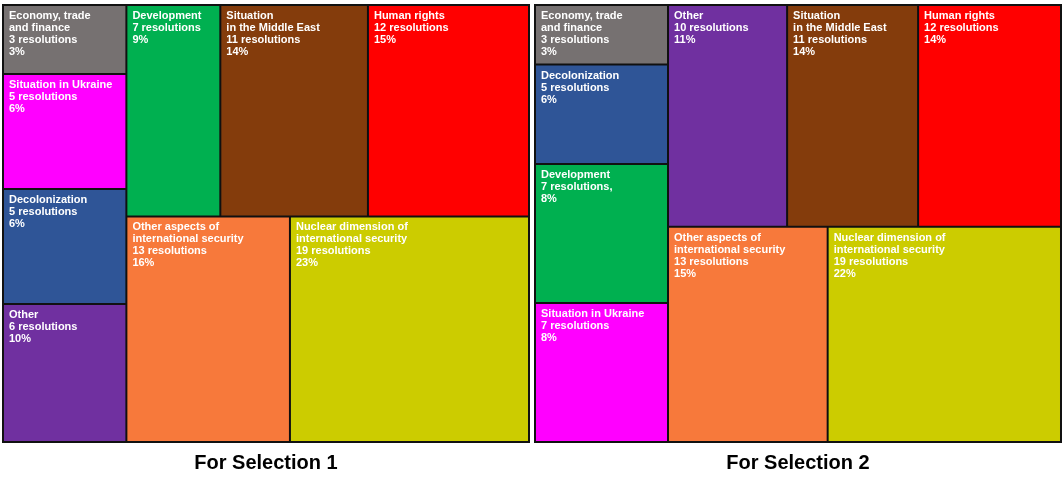 The width and height of the screenshot is (1064, 479). I want to click on data-label: 7 resolutions,, so click(577, 185).